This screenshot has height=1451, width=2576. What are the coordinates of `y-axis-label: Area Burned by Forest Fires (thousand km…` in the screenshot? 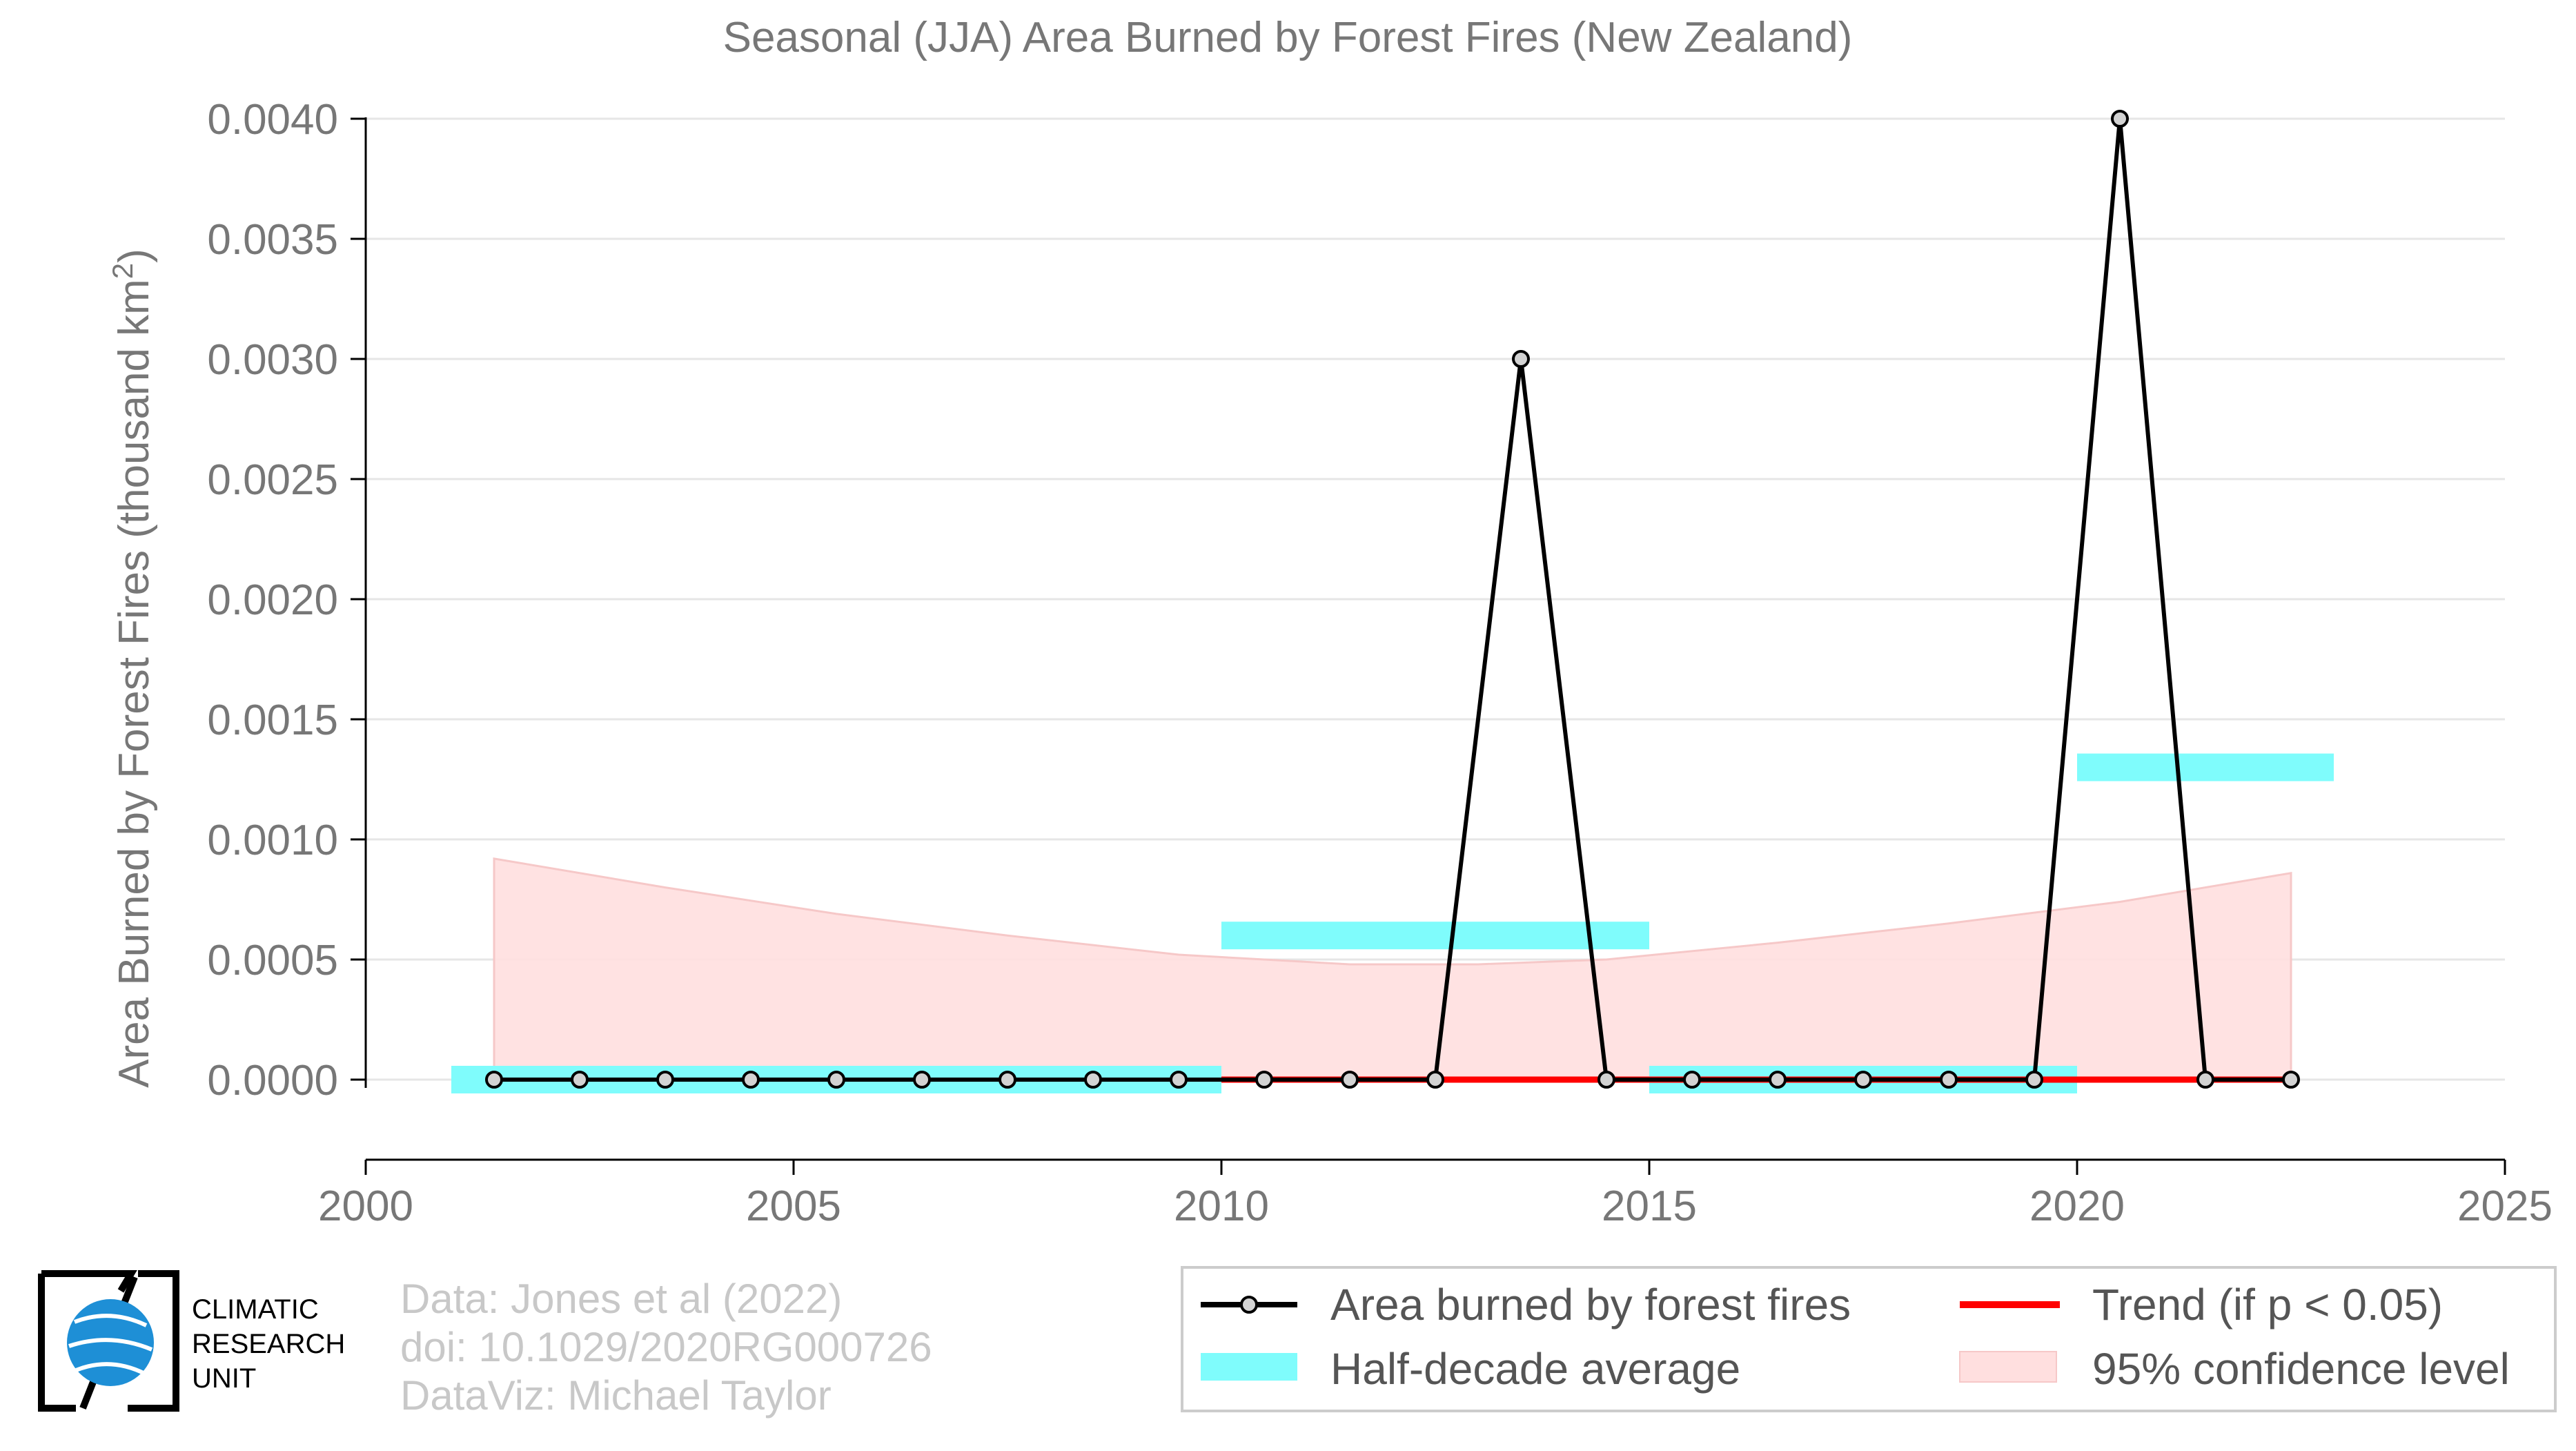 It's located at (132, 668).